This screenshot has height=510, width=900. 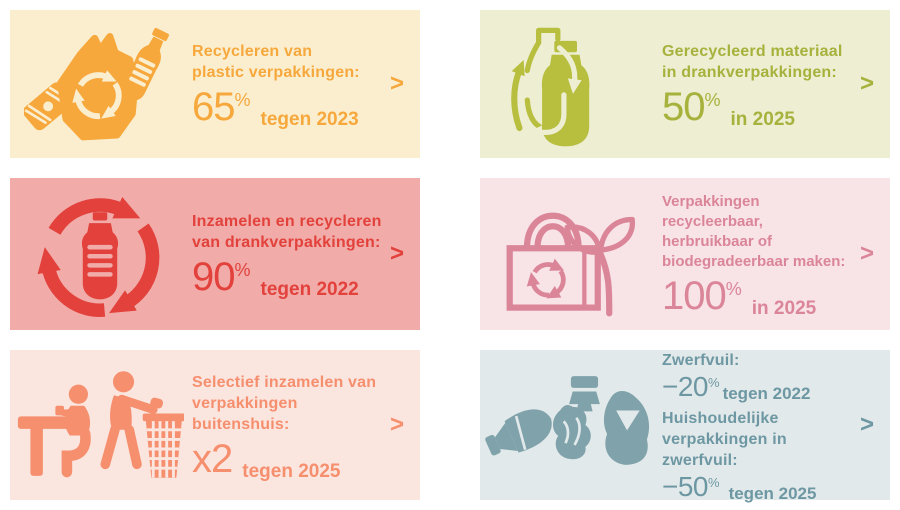 I want to click on stat-group-zwerfvuil: Zwerfvuil: −20%tegen 2022, so click(x=759, y=376).